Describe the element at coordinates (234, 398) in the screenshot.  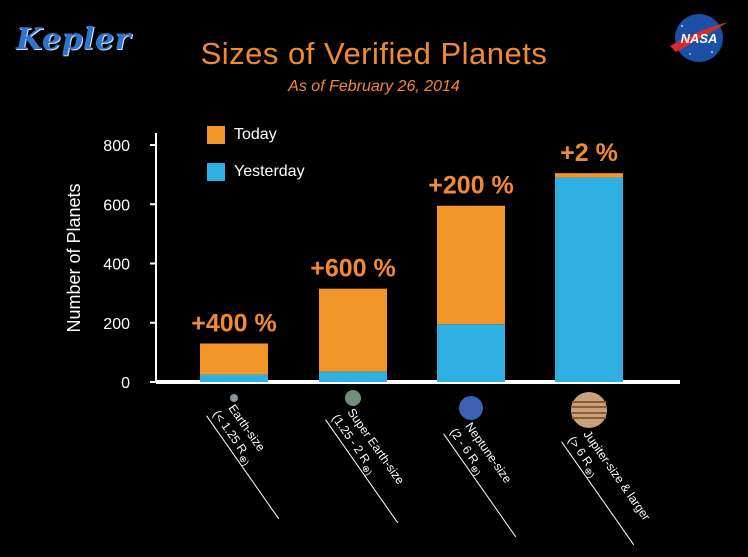
I see `earth-icon` at that location.